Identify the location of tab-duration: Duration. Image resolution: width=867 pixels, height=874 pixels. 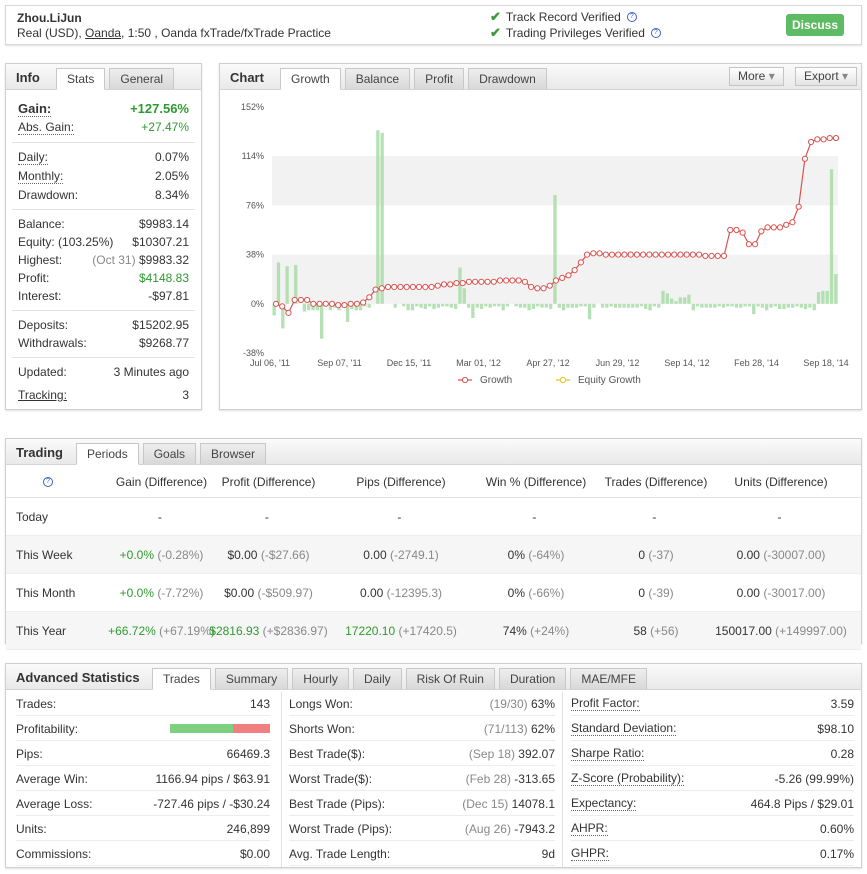
(532, 678).